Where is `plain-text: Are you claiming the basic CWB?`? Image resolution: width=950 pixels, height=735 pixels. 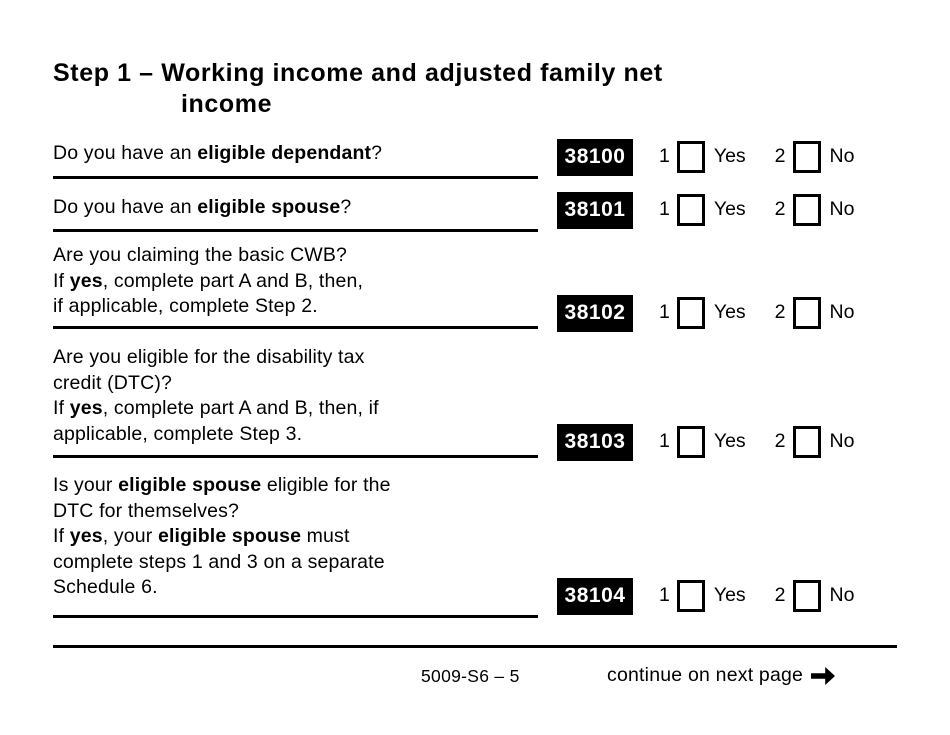 plain-text: Are you claiming the basic CWB? is located at coordinates (200, 255).